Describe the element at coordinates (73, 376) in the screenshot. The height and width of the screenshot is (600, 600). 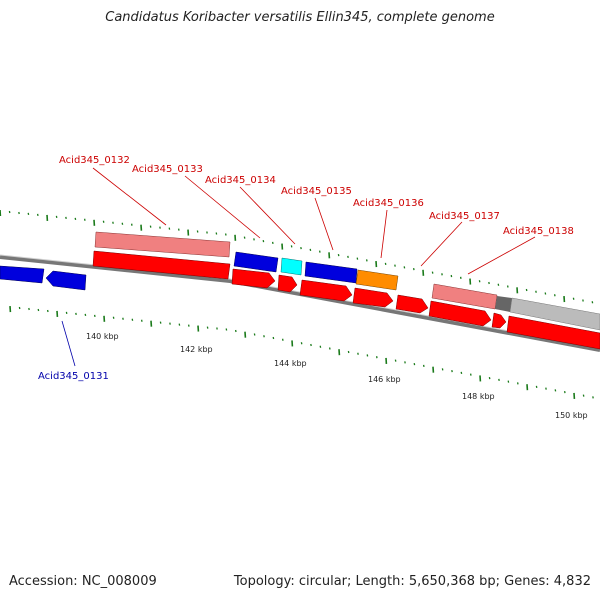
I see `gene-label-acid345-0131: Acid345_0131` at that location.